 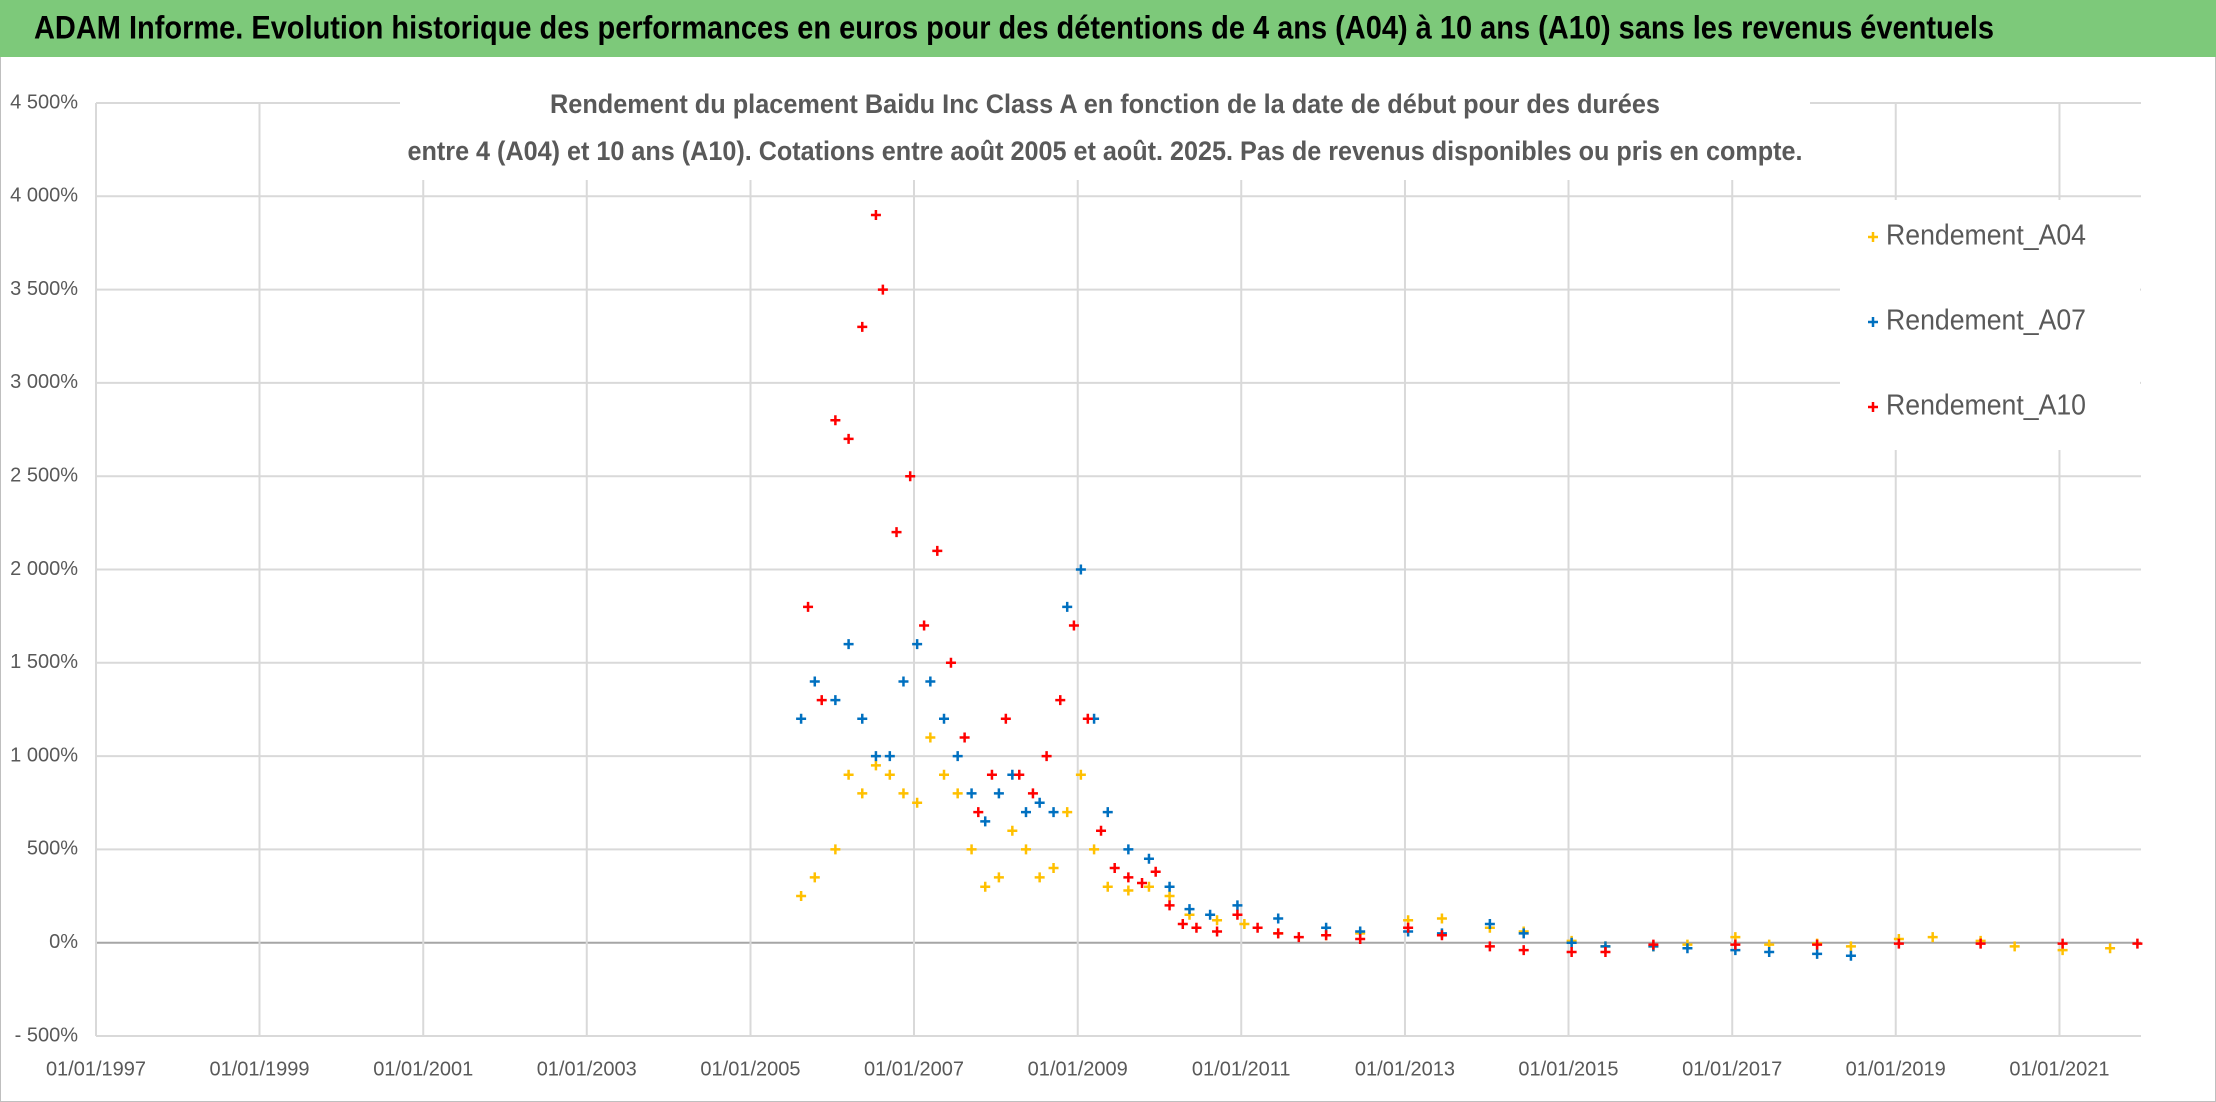 What do you see at coordinates (47, 1035) in the screenshot?
I see `y-tick-label: - 500%` at bounding box center [47, 1035].